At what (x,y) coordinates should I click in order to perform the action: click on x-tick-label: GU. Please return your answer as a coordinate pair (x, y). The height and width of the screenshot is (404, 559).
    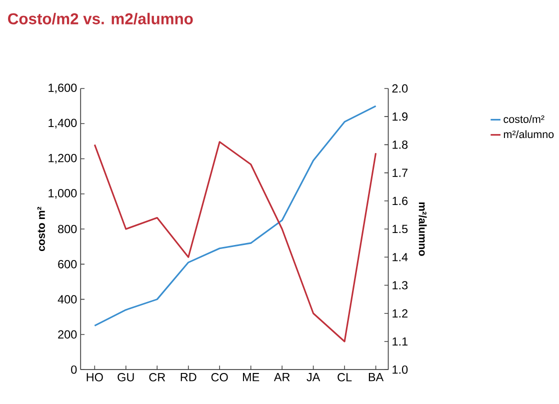
    Looking at the image, I should click on (126, 377).